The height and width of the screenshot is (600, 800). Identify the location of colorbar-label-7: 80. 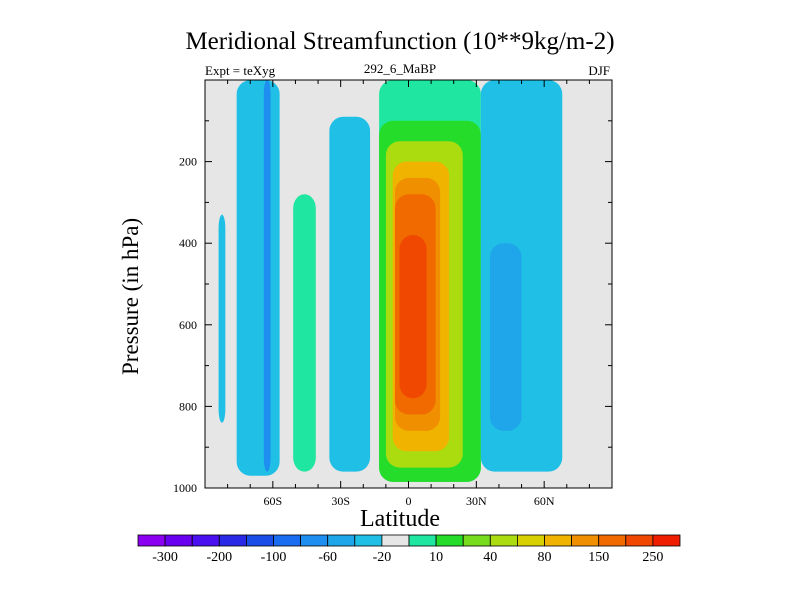
(545, 557).